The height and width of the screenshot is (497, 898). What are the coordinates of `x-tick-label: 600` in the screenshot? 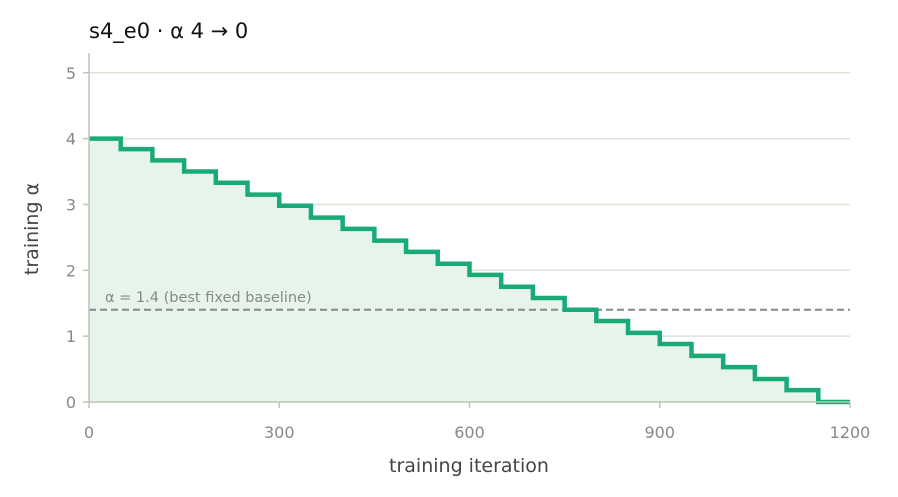 It's located at (469, 432).